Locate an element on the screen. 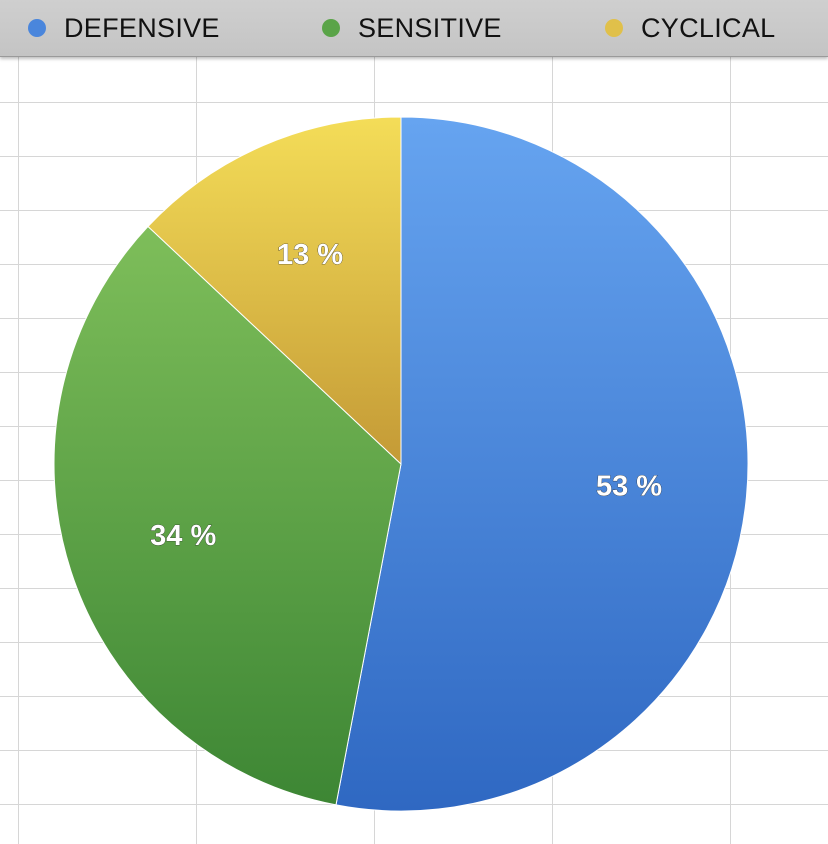  legend-swatch-cyclical is located at coordinates (614, 28).